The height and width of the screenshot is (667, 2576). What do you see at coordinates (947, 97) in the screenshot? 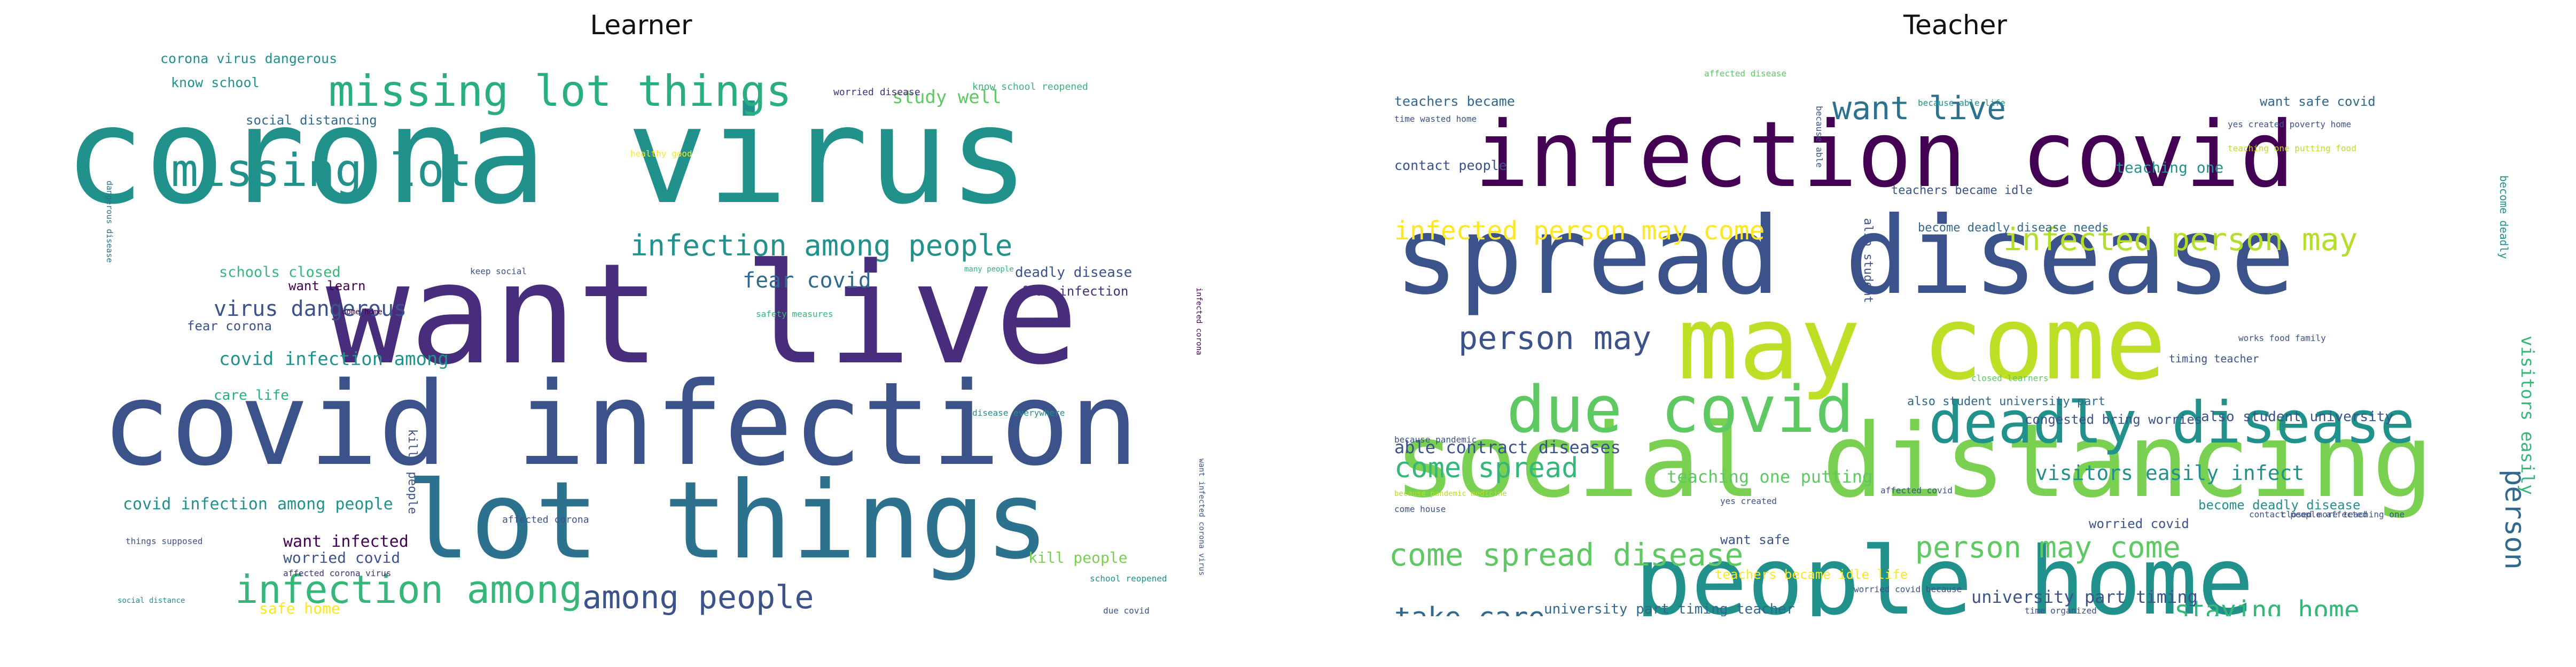
I see `learner-word-16: study well` at bounding box center [947, 97].